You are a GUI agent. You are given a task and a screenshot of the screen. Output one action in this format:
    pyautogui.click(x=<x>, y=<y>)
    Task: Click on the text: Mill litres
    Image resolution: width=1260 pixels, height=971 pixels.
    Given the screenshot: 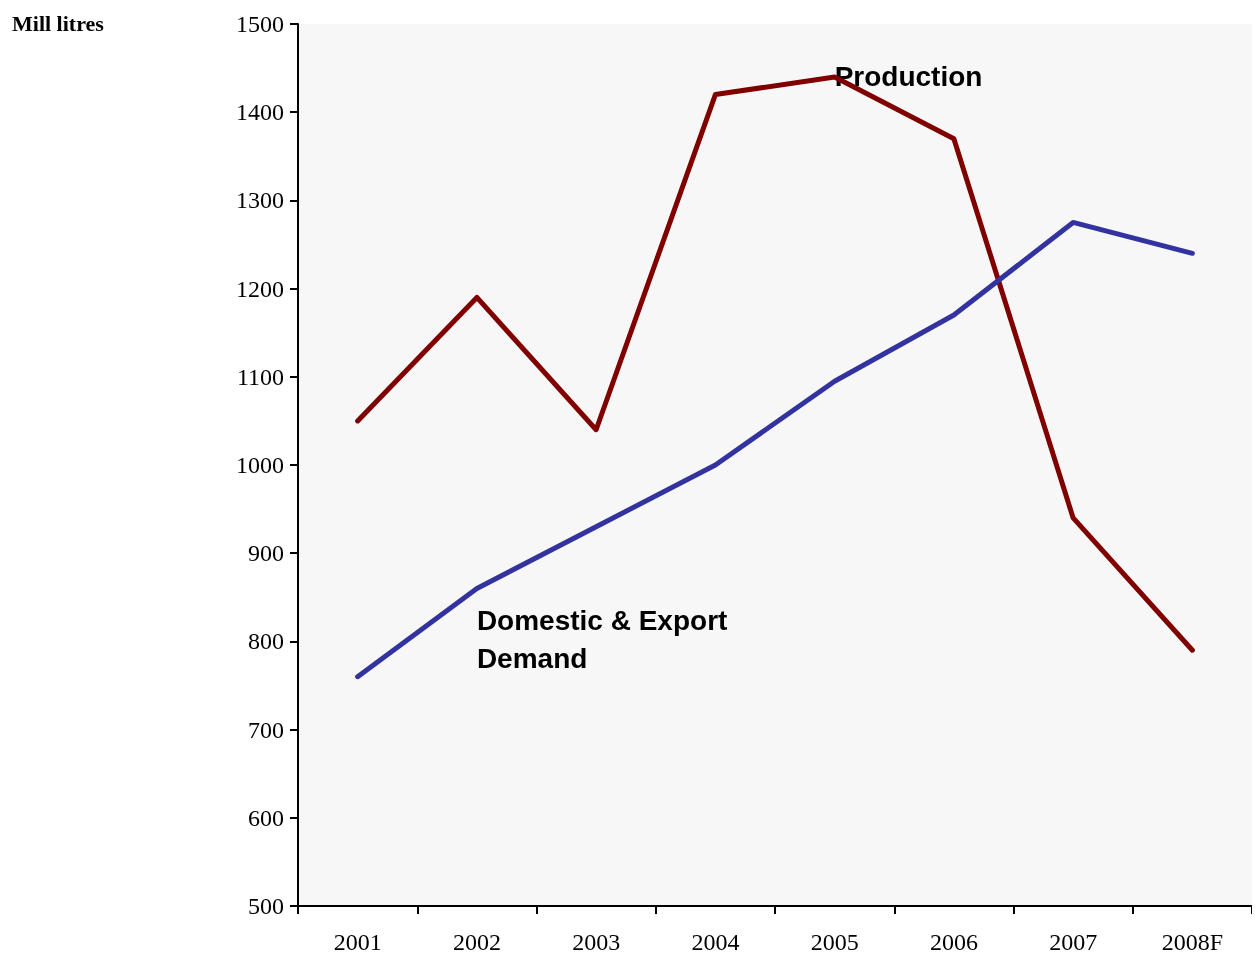 What is the action you would take?
    pyautogui.click(x=58, y=23)
    